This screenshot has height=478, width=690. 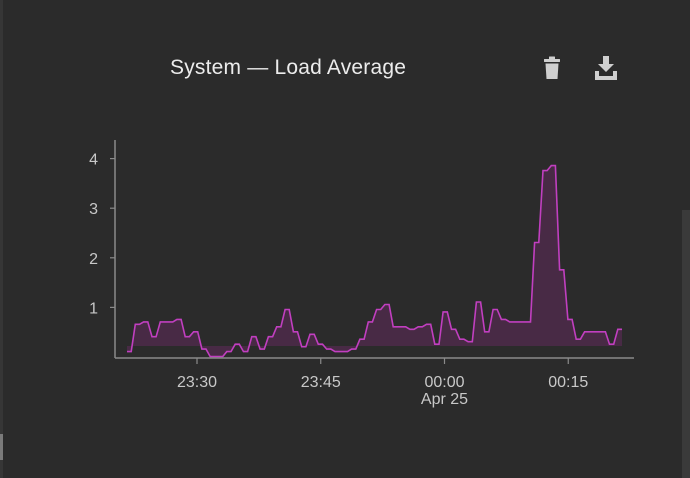 I want to click on x-tick-label: 00:15, so click(x=568, y=382).